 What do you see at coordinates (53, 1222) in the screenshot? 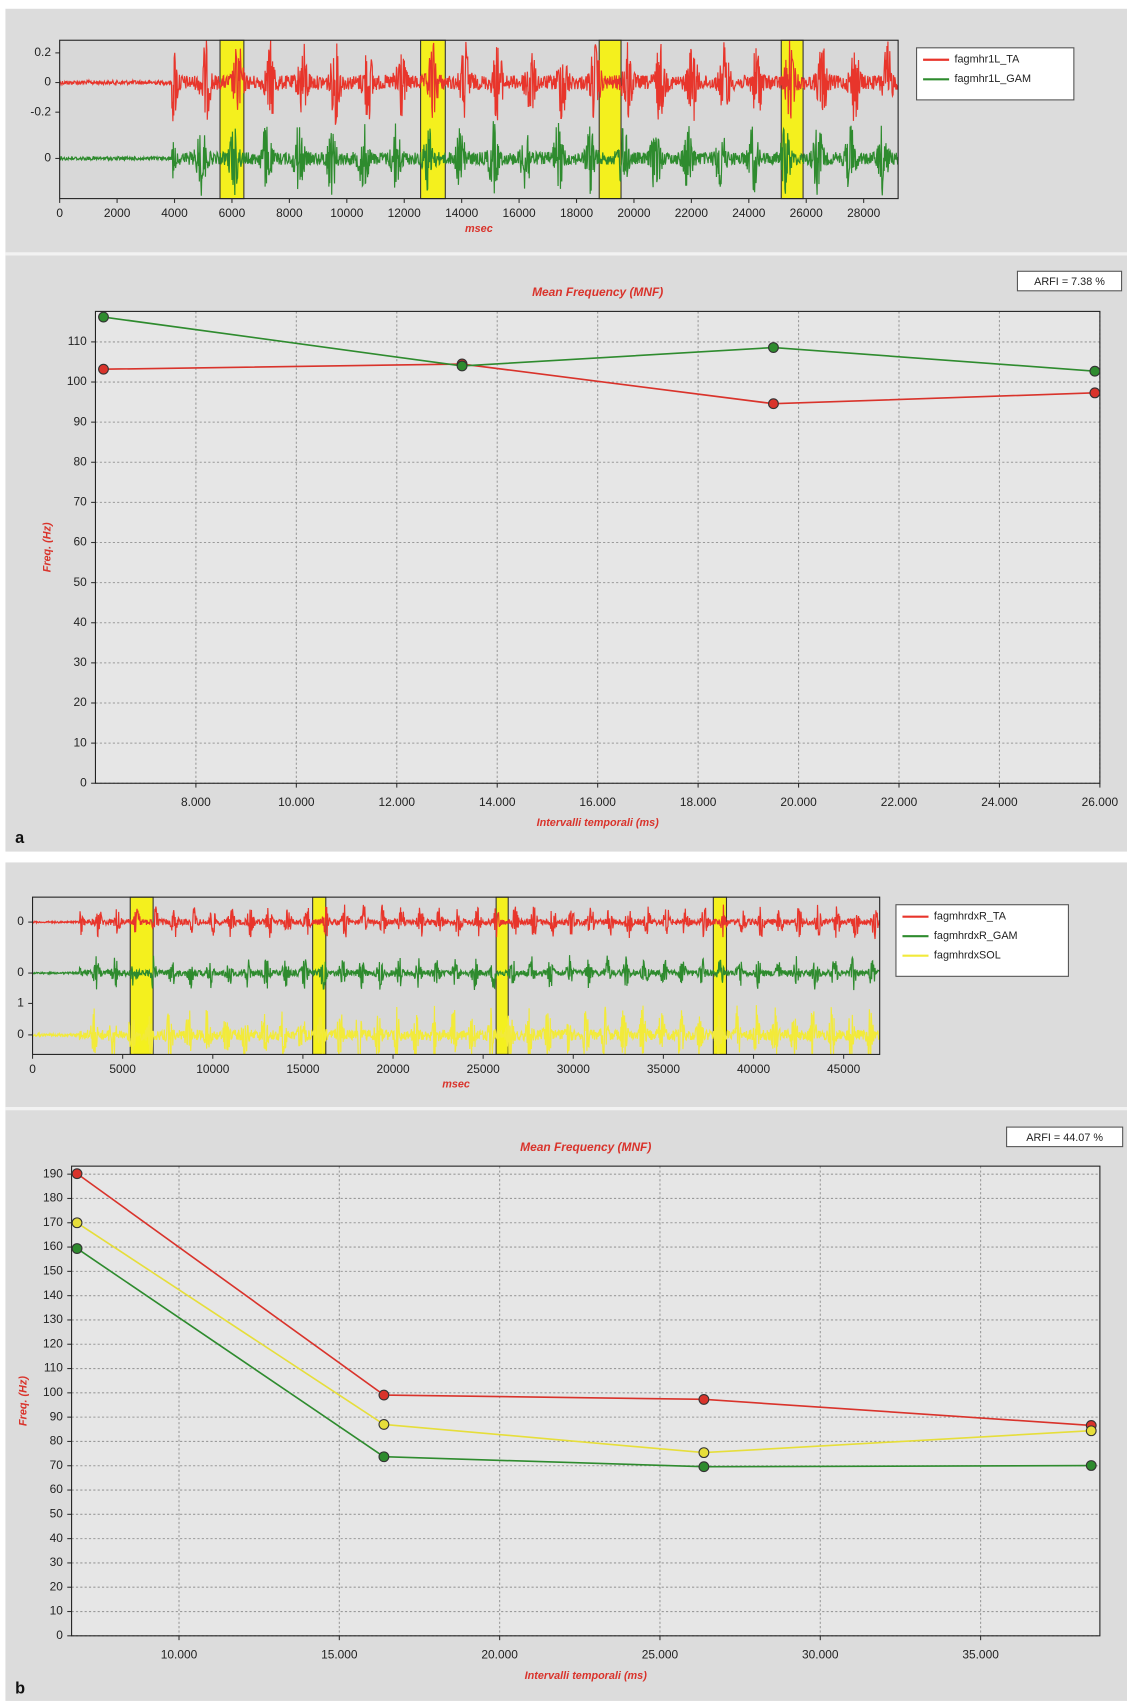
I see `y-tick-label: 170` at bounding box center [53, 1222].